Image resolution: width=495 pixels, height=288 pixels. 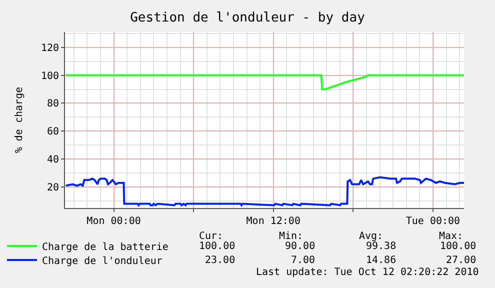 I want to click on text: 14.86, so click(x=381, y=260).